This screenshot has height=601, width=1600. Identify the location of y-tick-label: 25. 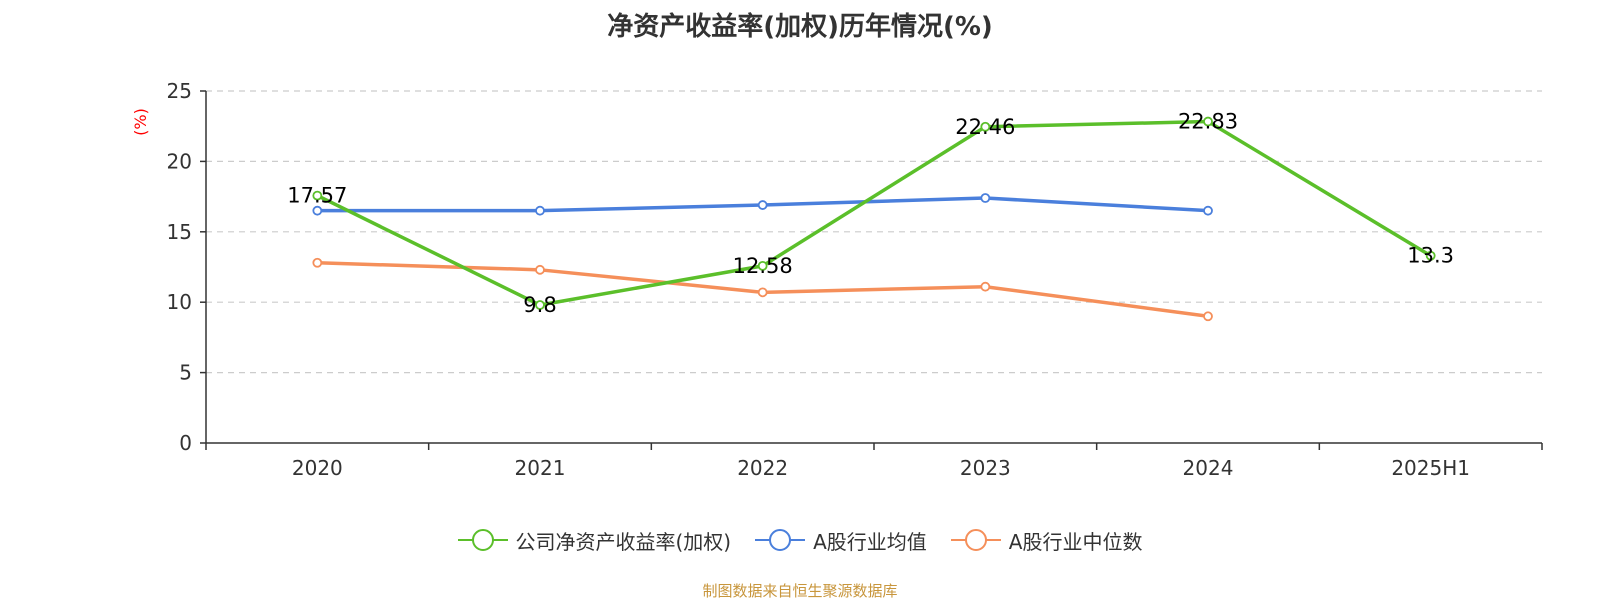
(179, 91).